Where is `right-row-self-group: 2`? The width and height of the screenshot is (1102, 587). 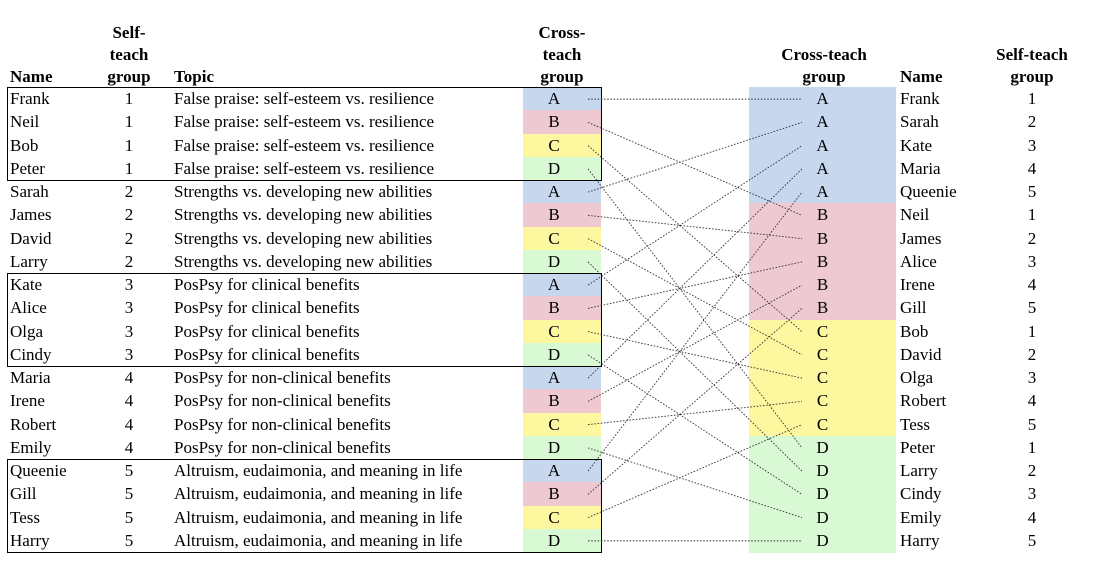 right-row-self-group: 2 is located at coordinates (1032, 122).